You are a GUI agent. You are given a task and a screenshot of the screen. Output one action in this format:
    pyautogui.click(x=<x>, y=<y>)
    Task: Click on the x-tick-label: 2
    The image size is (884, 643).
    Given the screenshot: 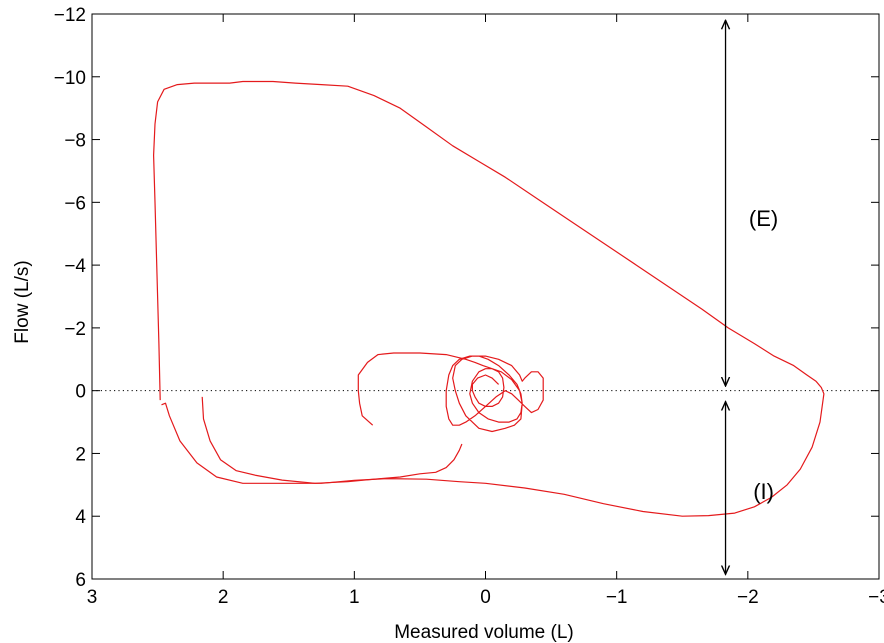 What is the action you would take?
    pyautogui.click(x=223, y=597)
    